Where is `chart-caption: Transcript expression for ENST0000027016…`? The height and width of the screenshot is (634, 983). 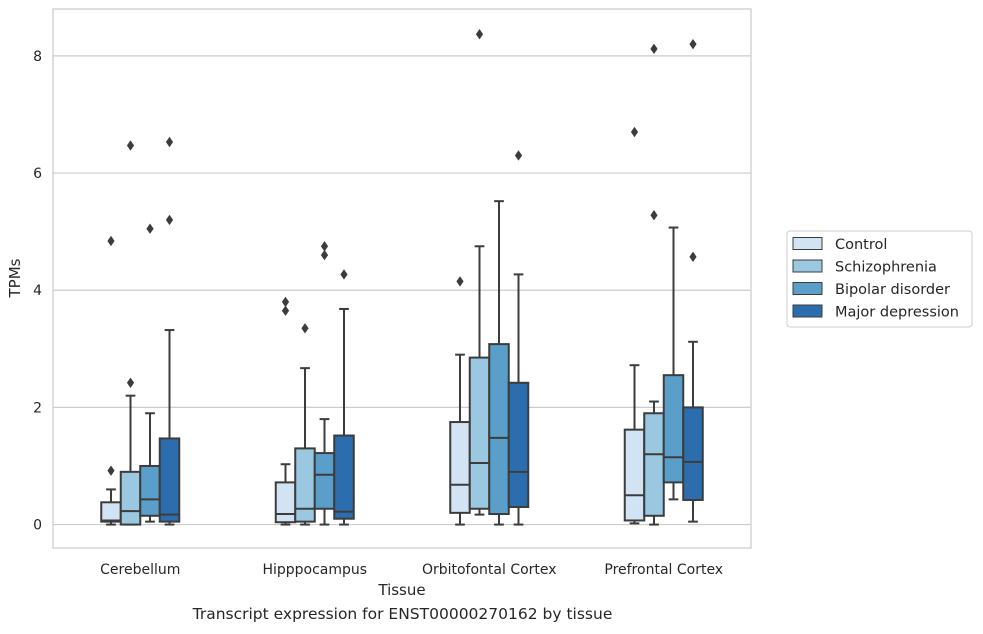 chart-caption: Transcript expression for ENST0000027016… is located at coordinates (402, 614).